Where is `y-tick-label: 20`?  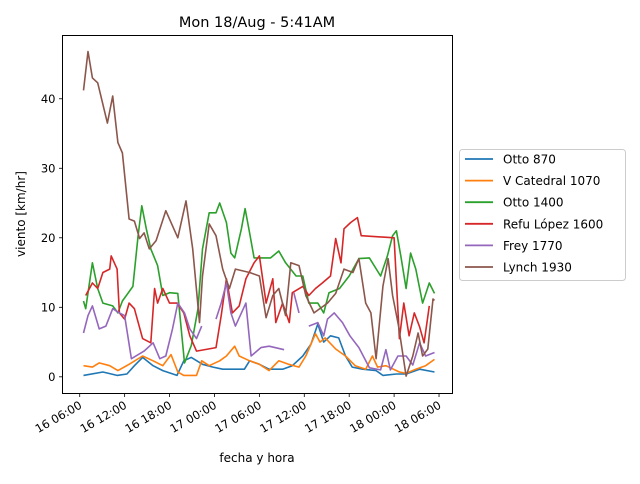
y-tick-label: 20 is located at coordinates (48, 238).